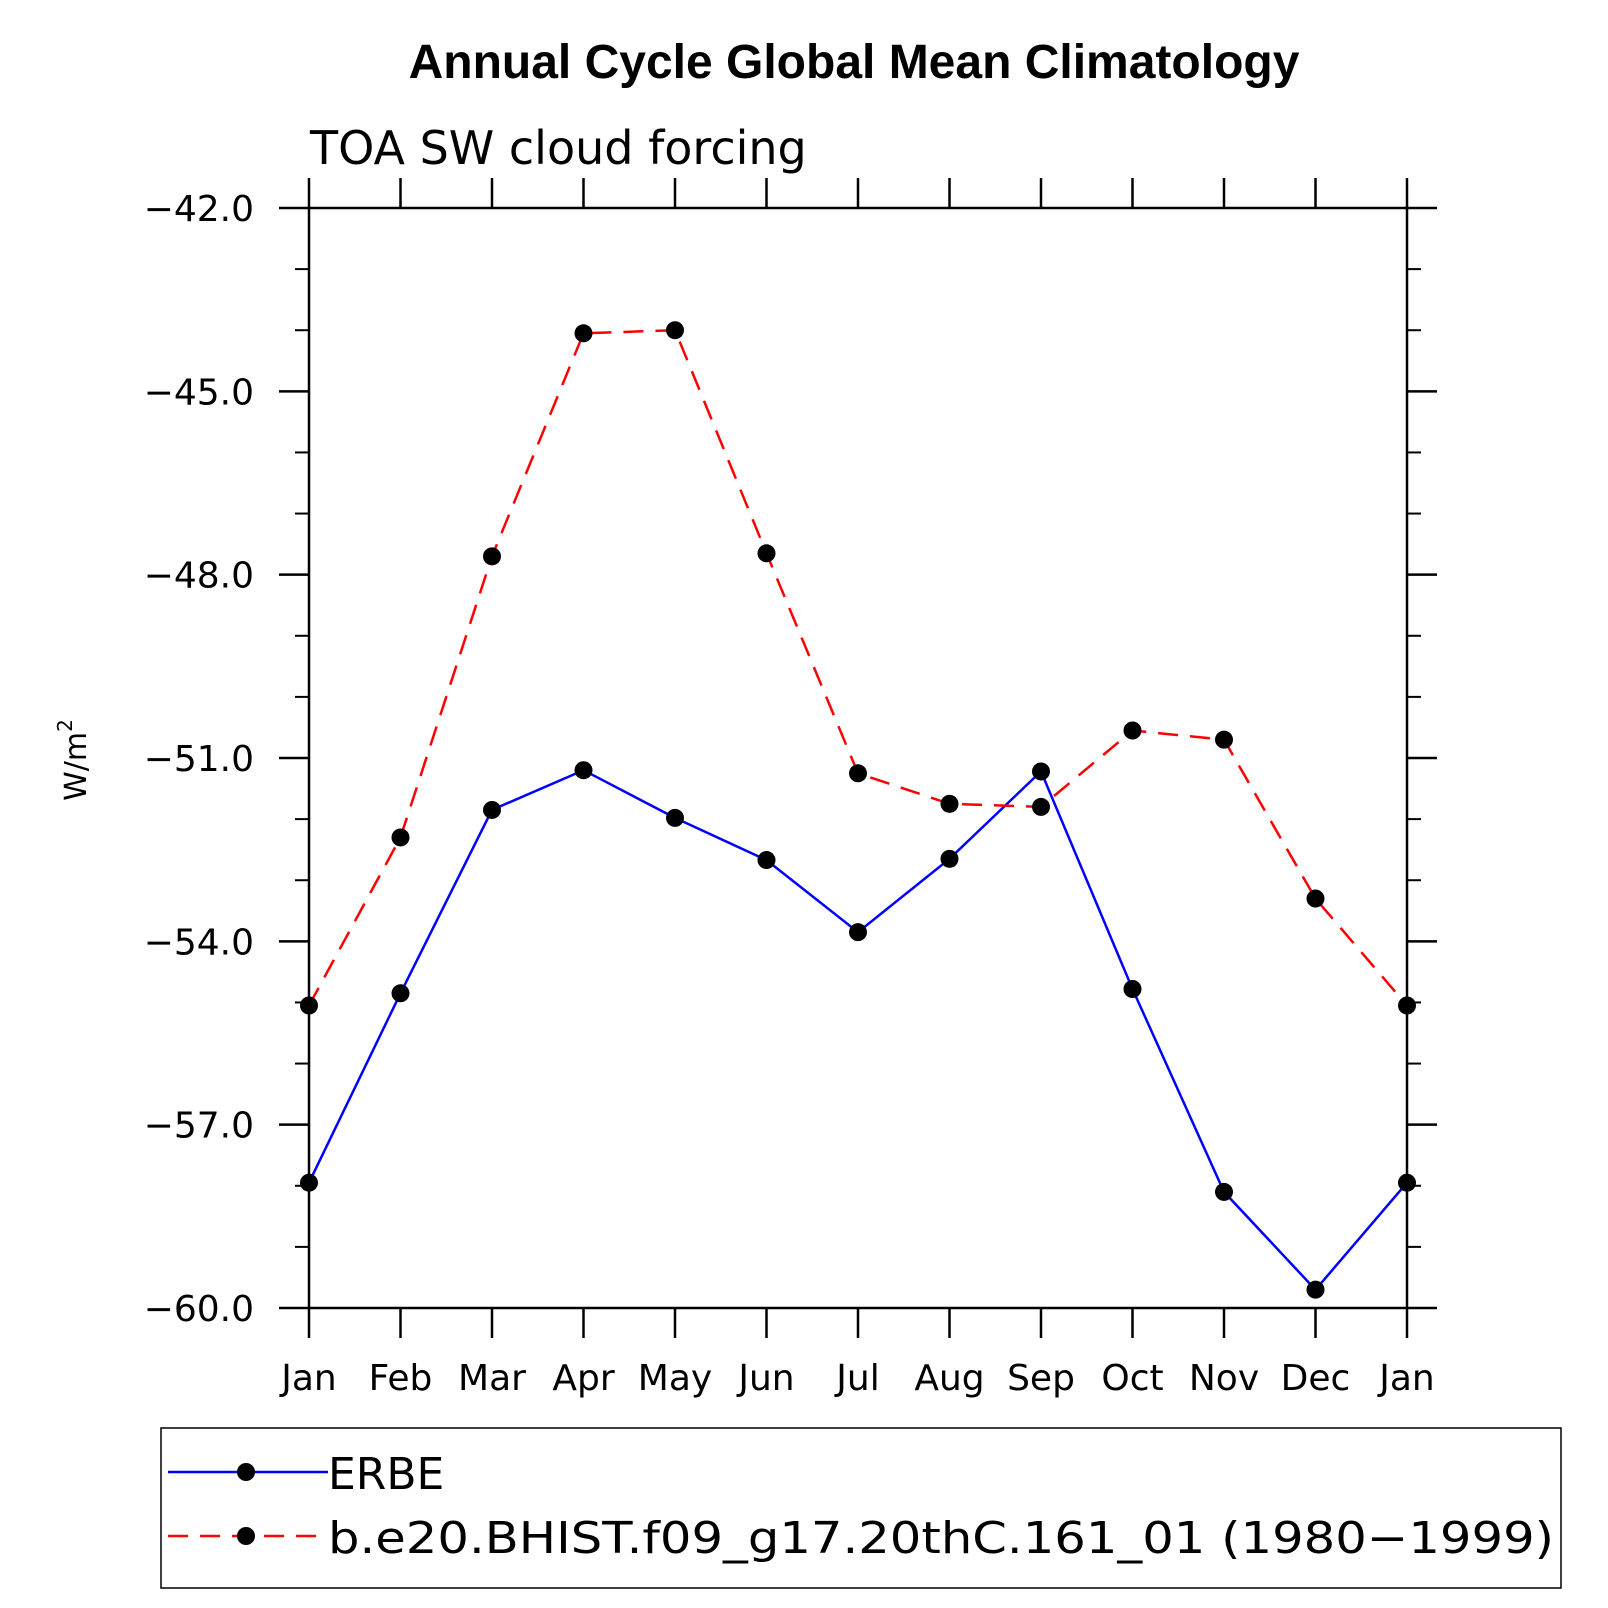  I want to click on x-tick-label: May, so click(675, 1378).